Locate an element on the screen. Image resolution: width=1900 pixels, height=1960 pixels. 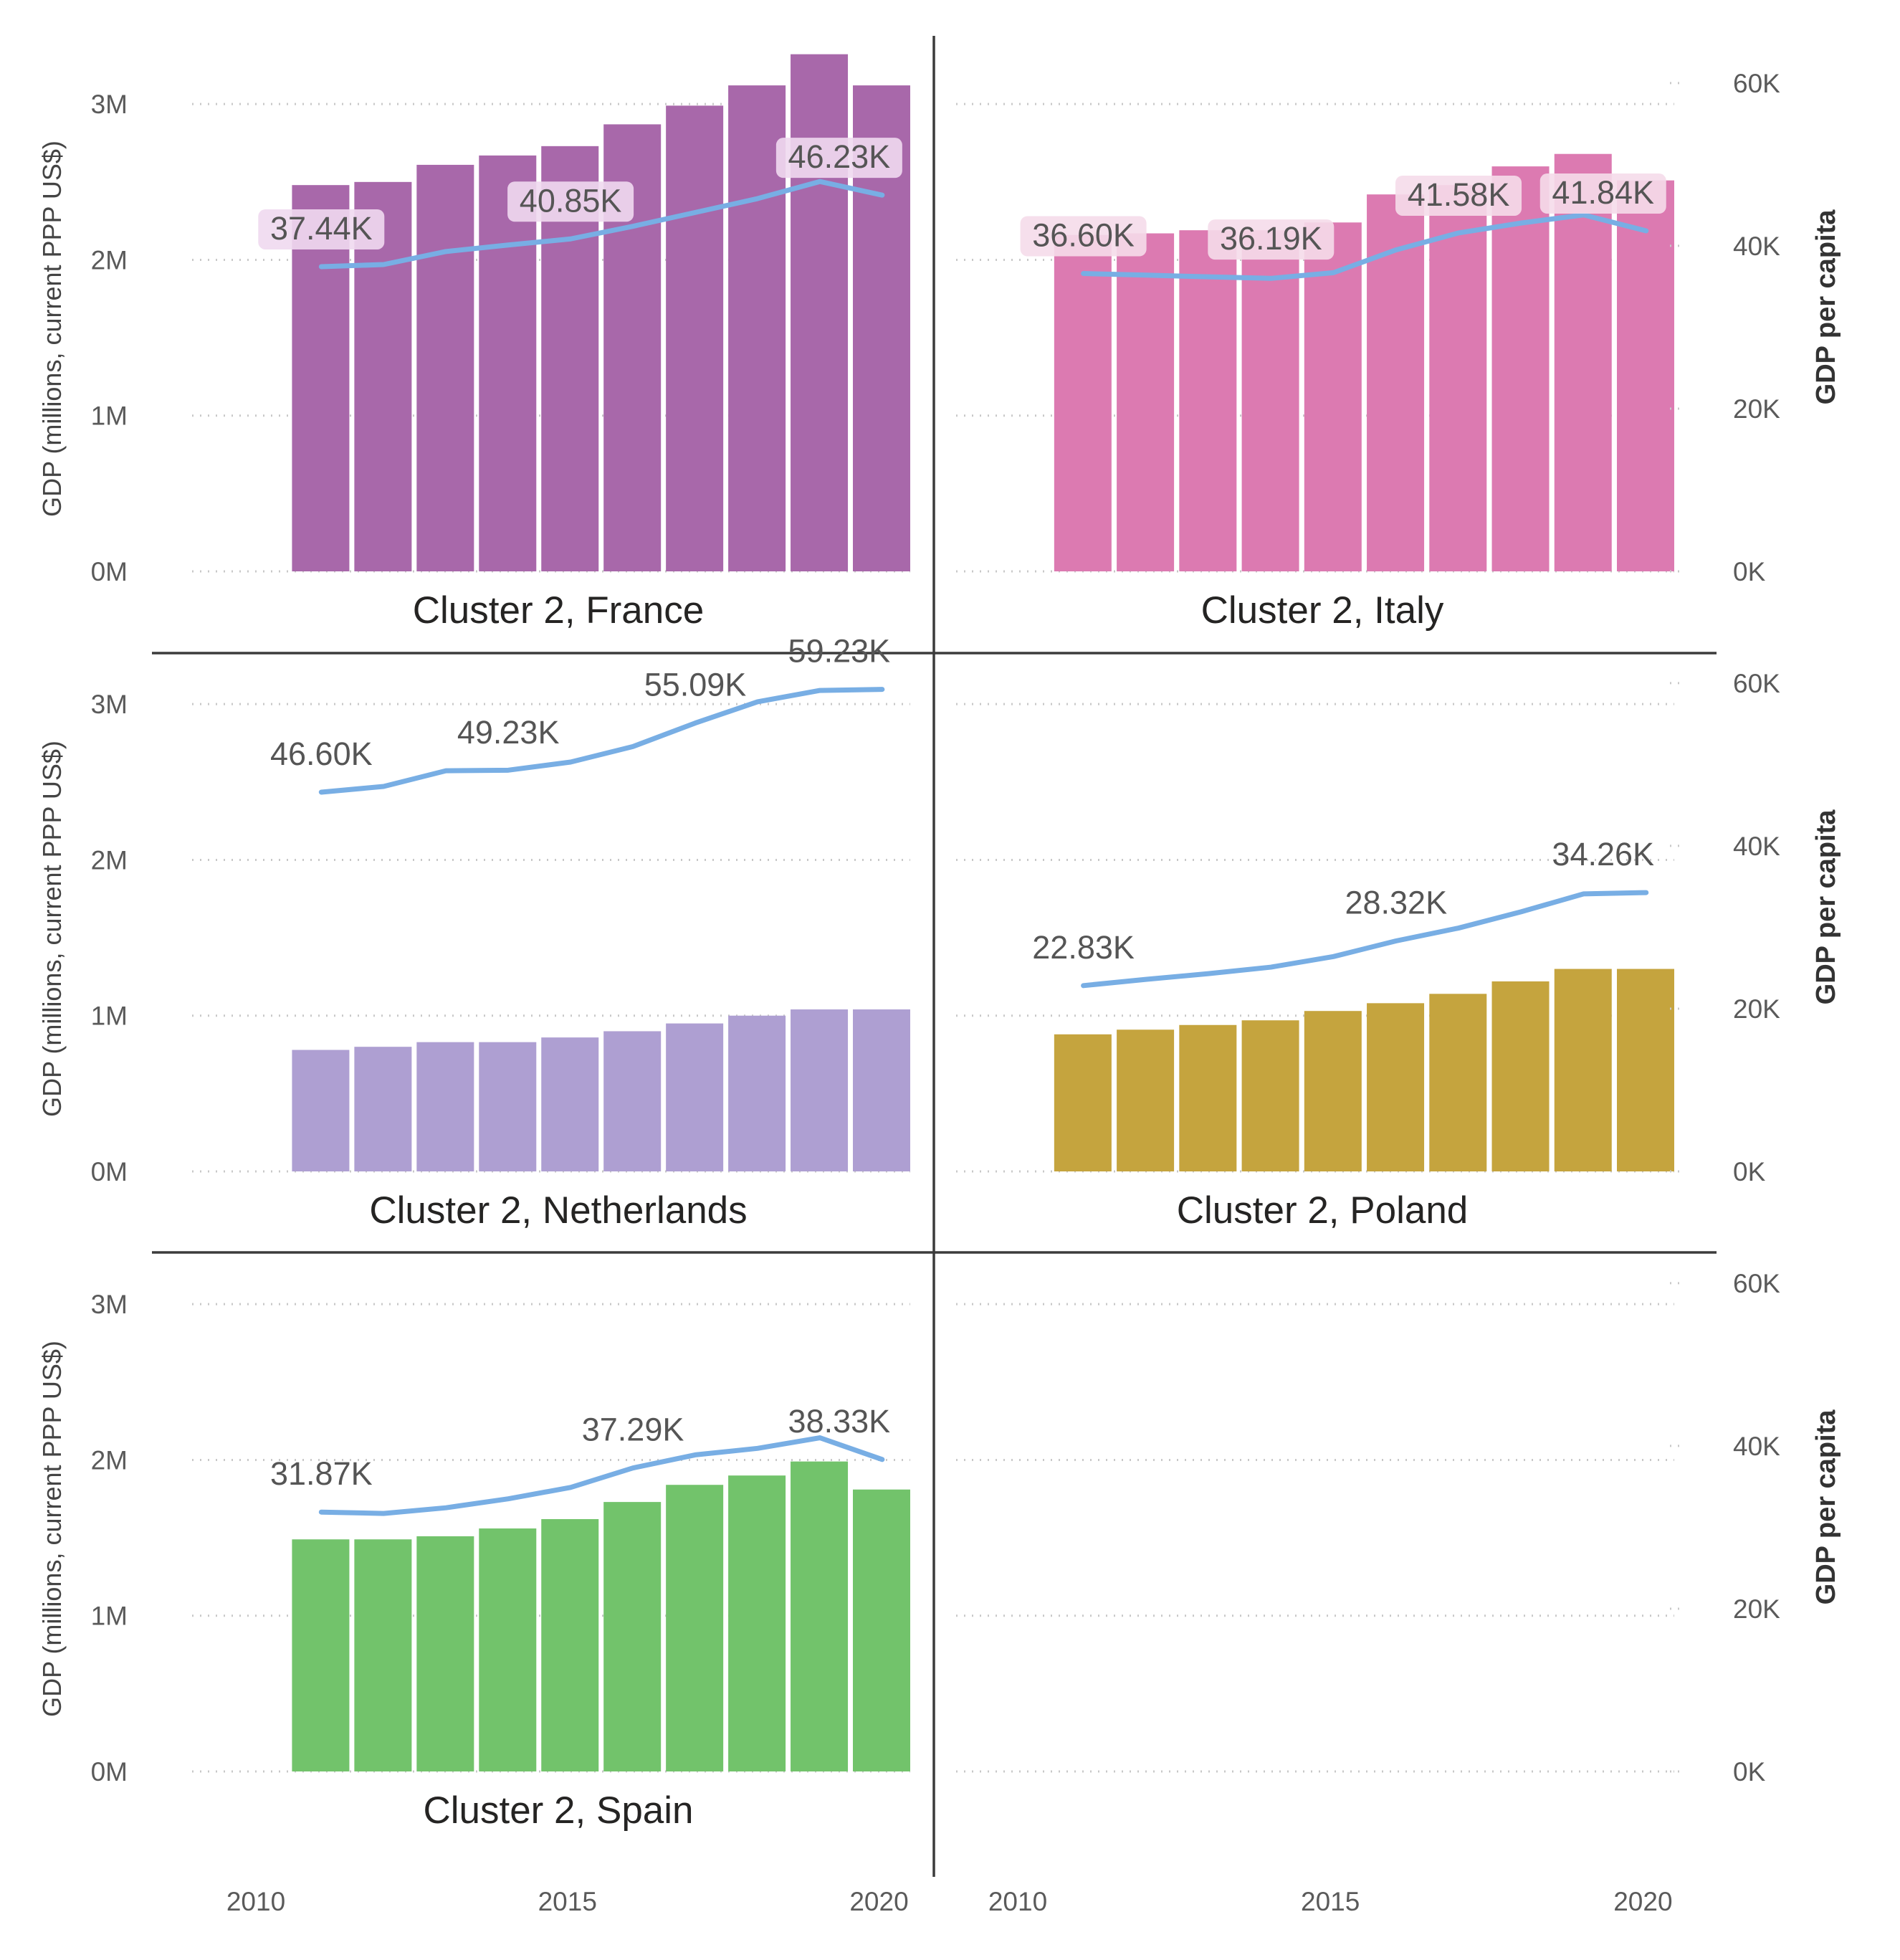
panel-cluster-2-france: 37.44K 40.85K 46.23K Cluster 2, France is located at coordinates (584, 343).